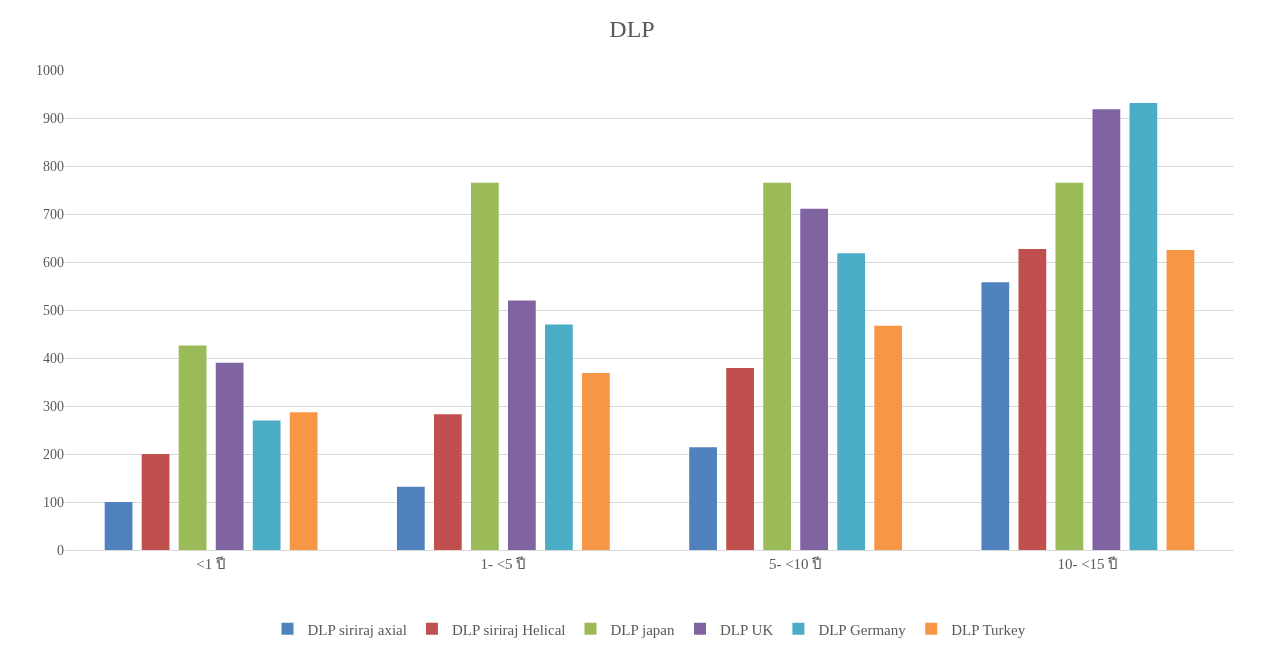 This screenshot has width=1264, height=657. Describe the element at coordinates (508, 629) in the screenshot. I see `legend-label: DLP siriraj Helical` at that location.